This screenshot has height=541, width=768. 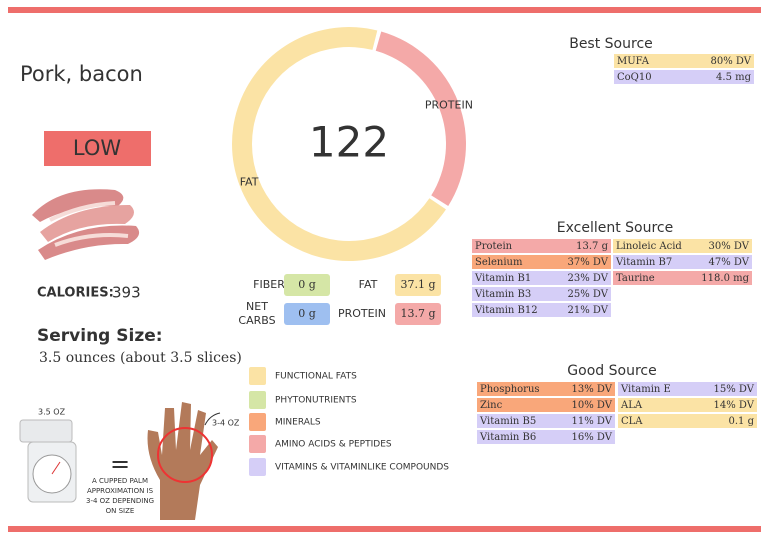 What do you see at coordinates (615, 228) in the screenshot?
I see `section-title: Excellent Source` at bounding box center [615, 228].